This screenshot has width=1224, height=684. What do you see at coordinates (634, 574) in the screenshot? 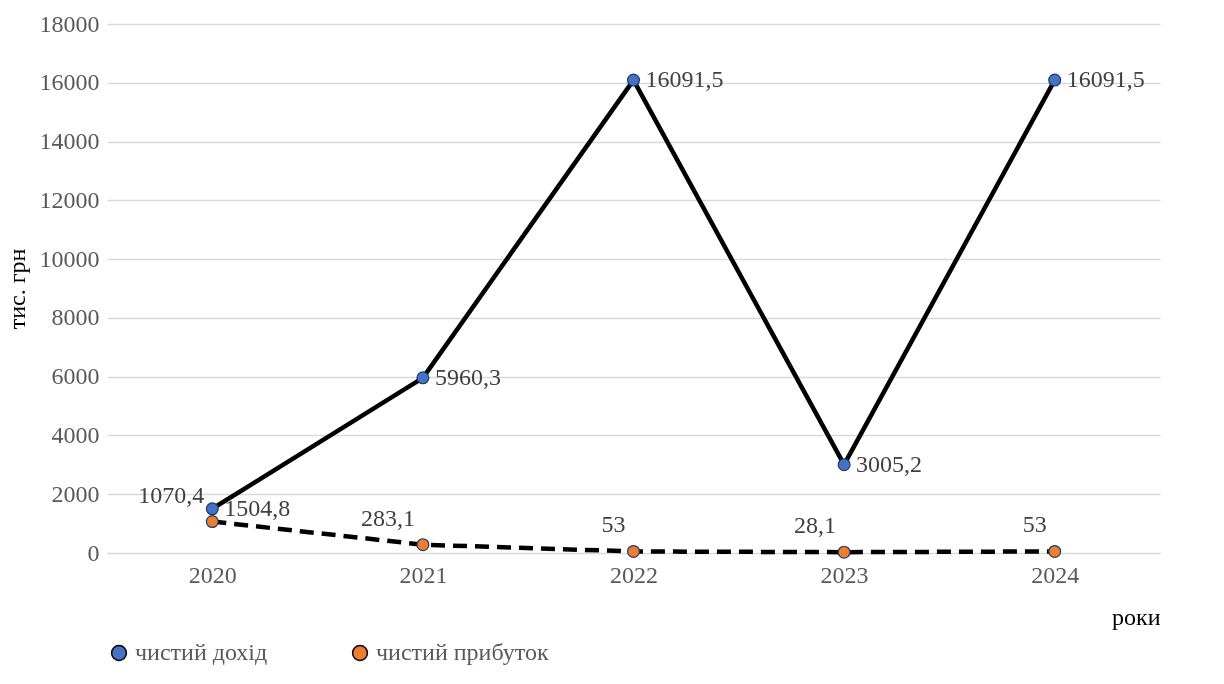
I see `x-tick-label: 2022` at bounding box center [634, 574].